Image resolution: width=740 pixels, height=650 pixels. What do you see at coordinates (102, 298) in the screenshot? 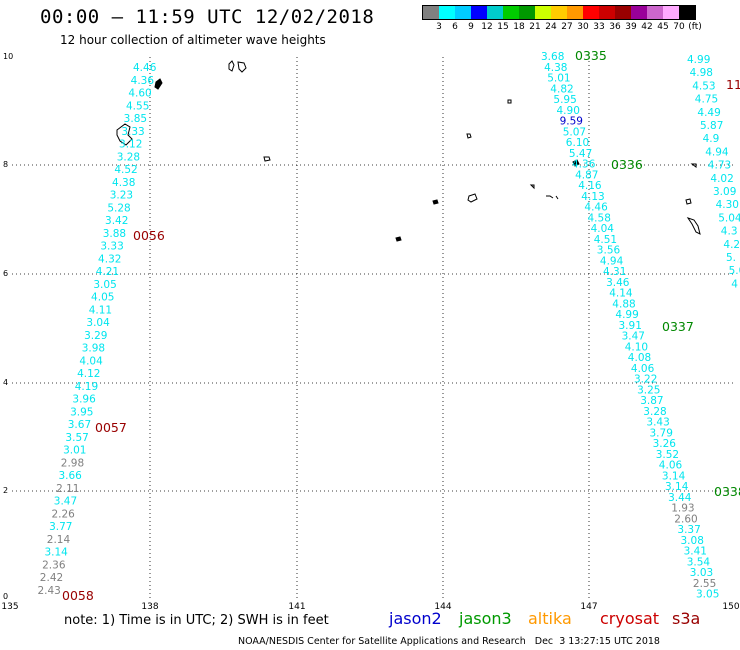
I see `wave-height-value: 4.05` at bounding box center [102, 298].